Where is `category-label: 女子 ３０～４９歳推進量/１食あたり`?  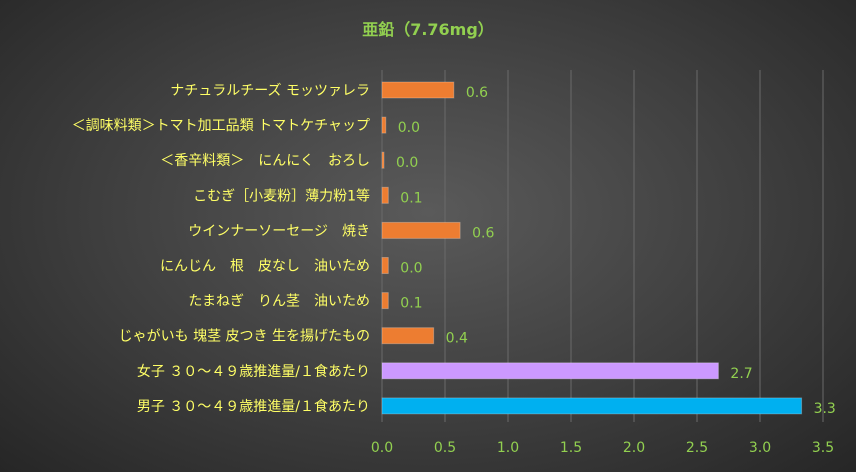 category-label: 女子 ３０～４９歳推進量/１食あたり is located at coordinates (253, 371).